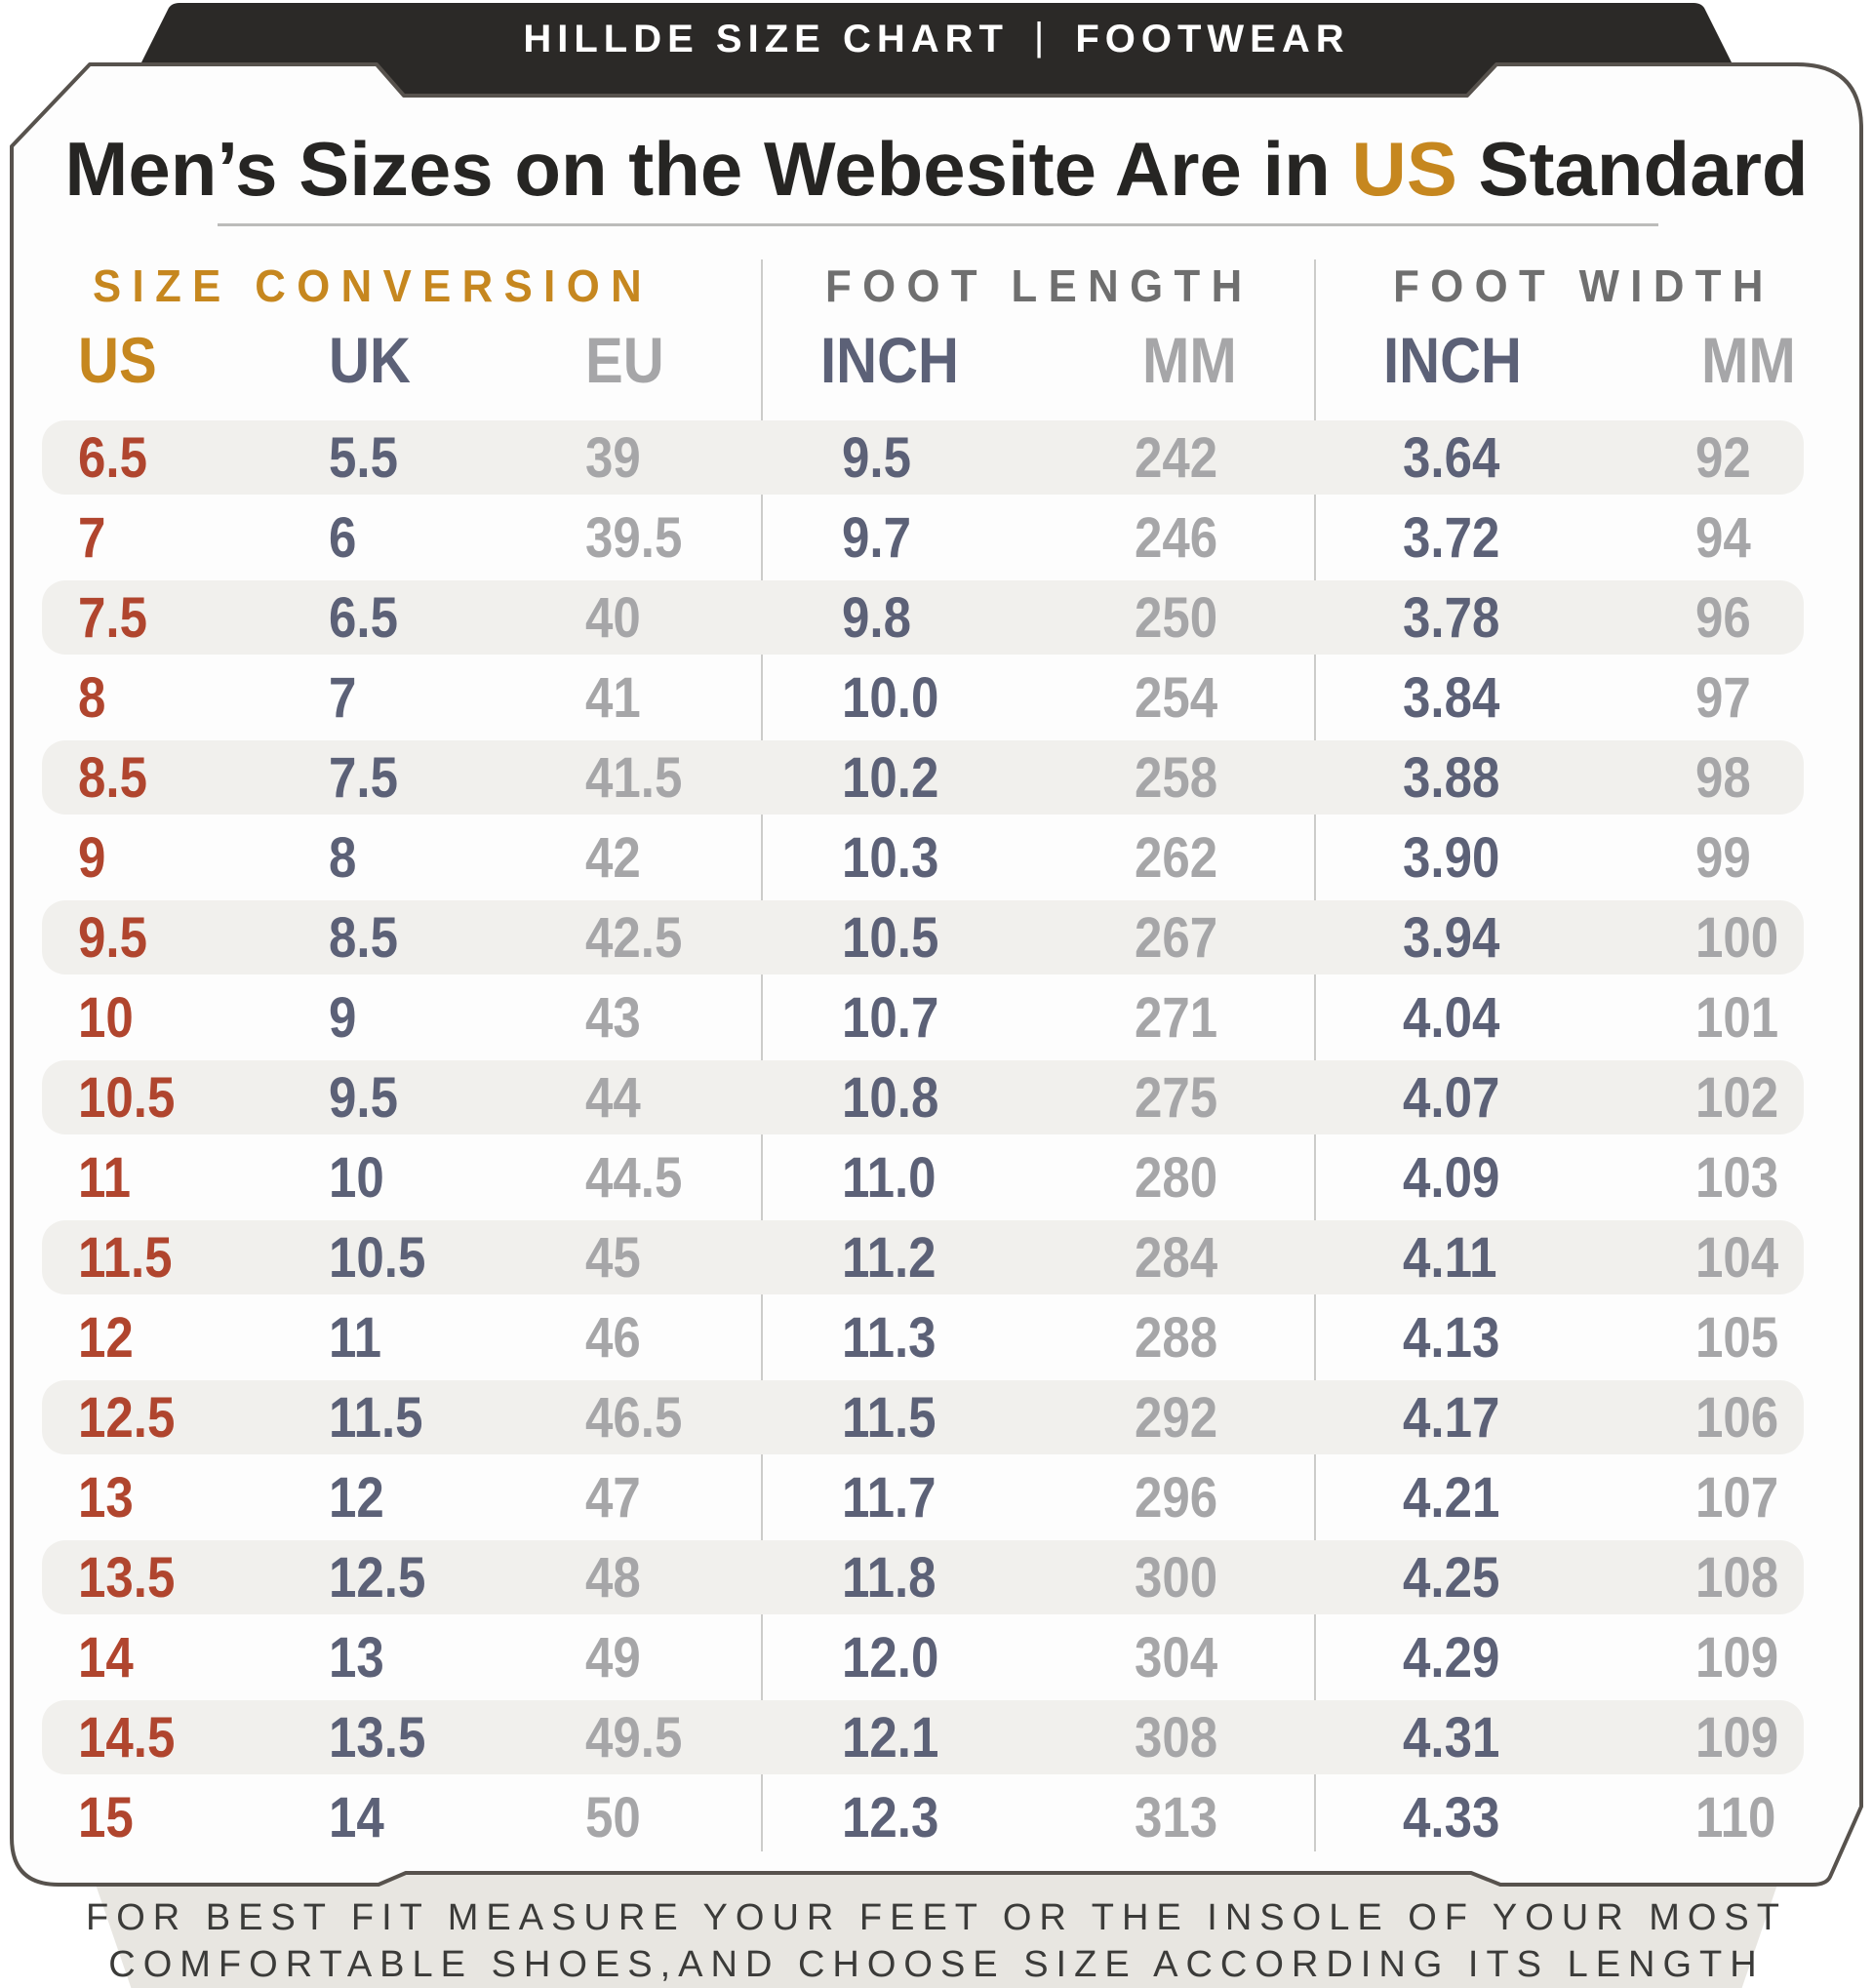 The image size is (1873, 1988). I want to click on column-header-width-inch: INCH, so click(1452, 360).